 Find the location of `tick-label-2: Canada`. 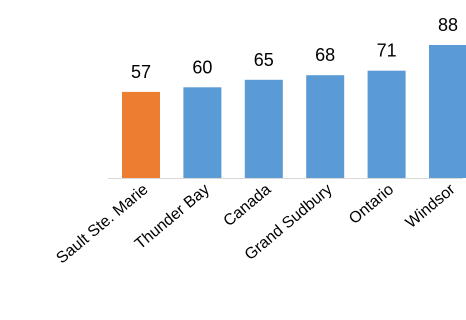

tick-label-2: Canada is located at coordinates (248, 205).